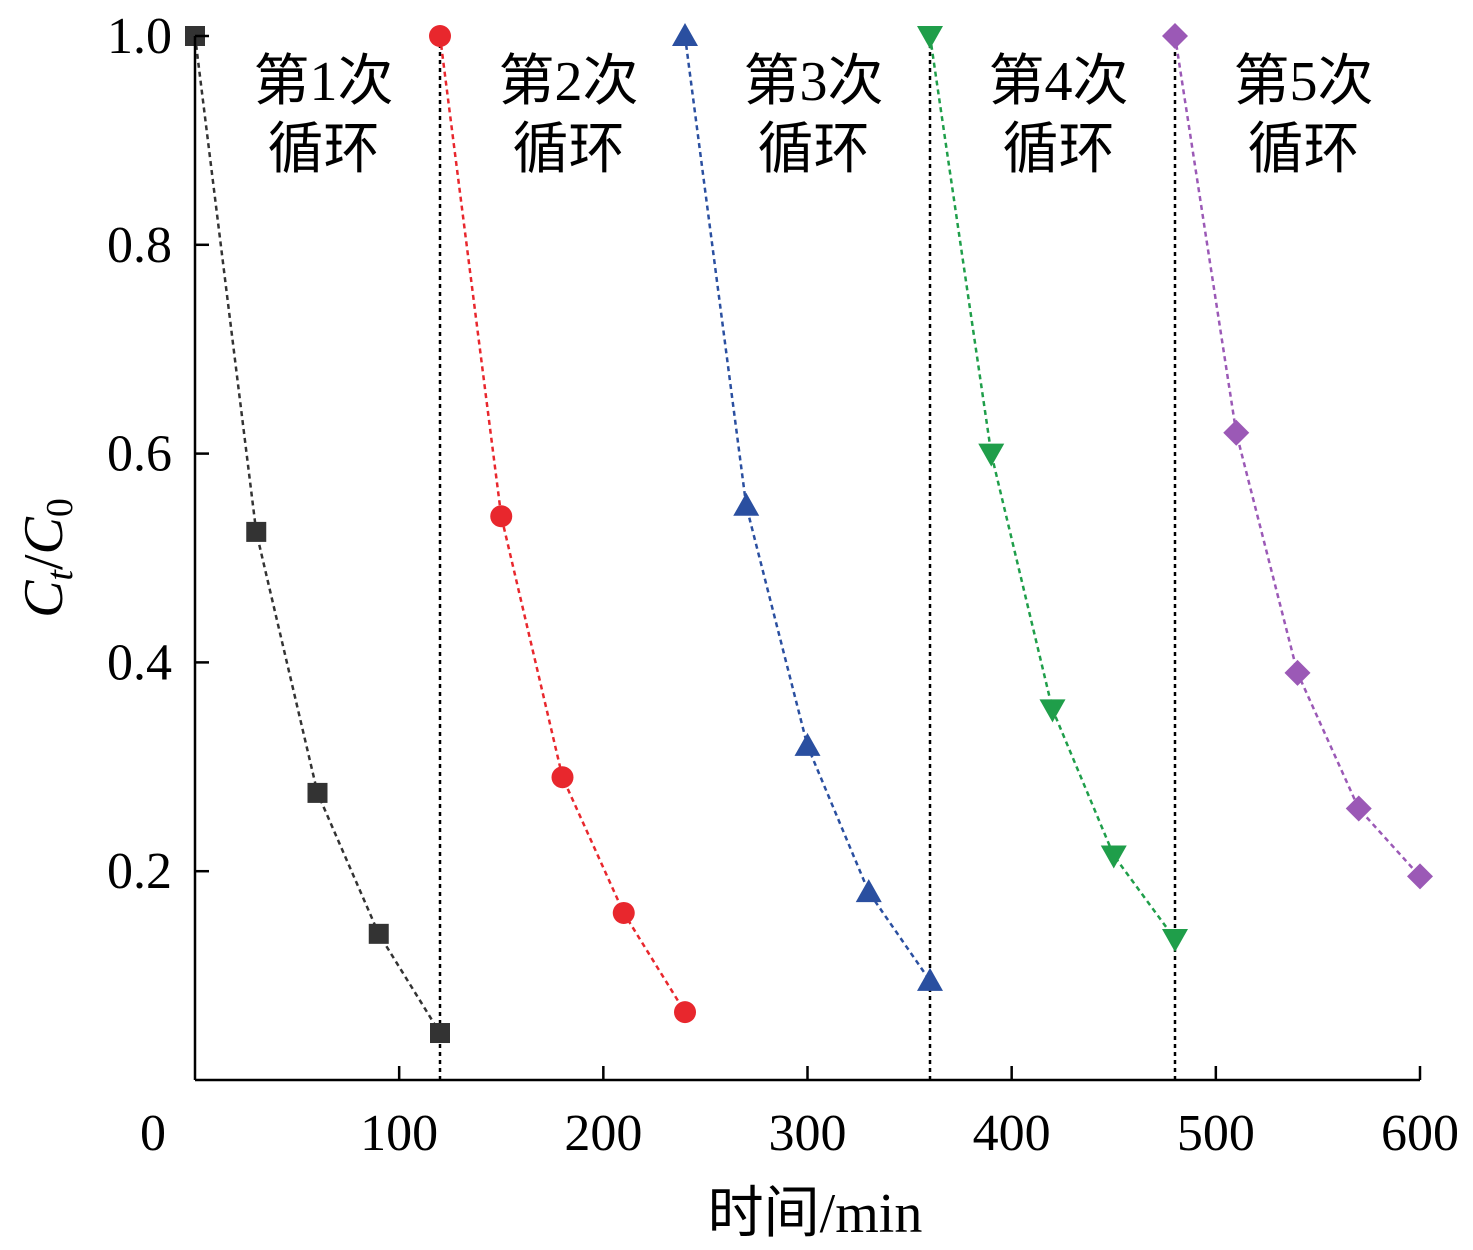 The width and height of the screenshot is (1473, 1250). I want to click on y-tick-label: 0.6, so click(139, 454).